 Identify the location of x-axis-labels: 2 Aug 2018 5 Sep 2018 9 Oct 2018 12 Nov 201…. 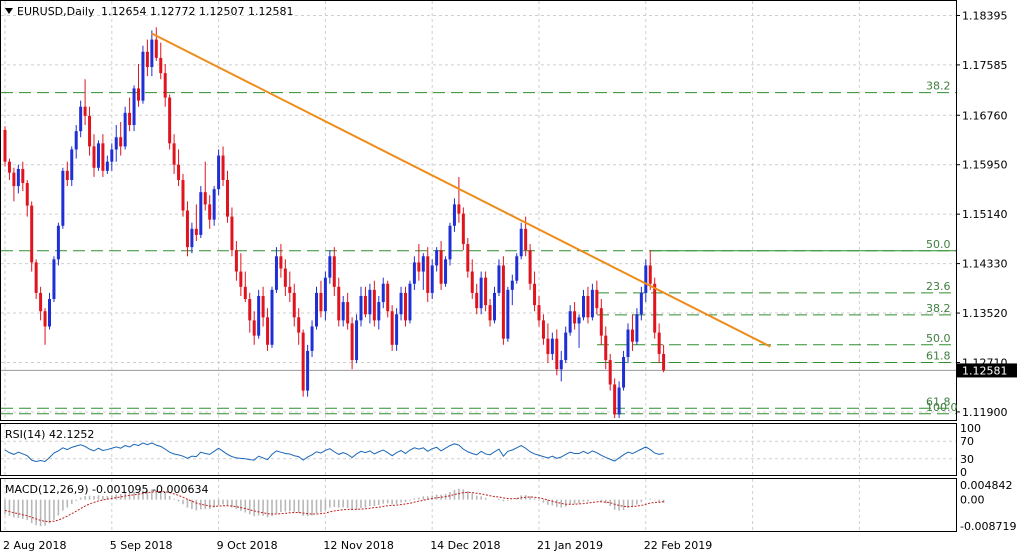
(357, 545).